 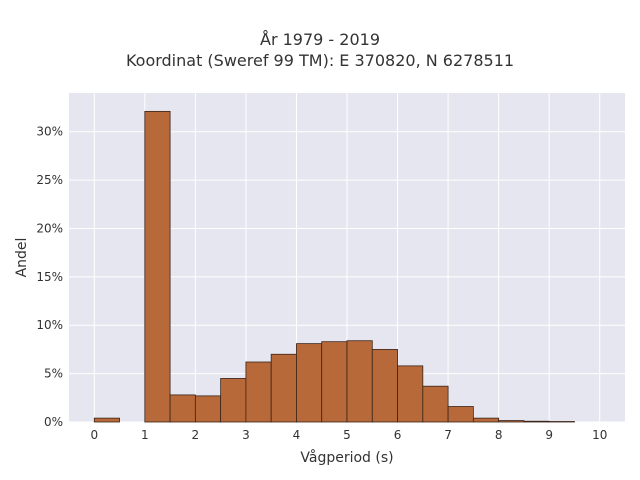 What do you see at coordinates (196, 435) in the screenshot?
I see `x-tick-label: 2` at bounding box center [196, 435].